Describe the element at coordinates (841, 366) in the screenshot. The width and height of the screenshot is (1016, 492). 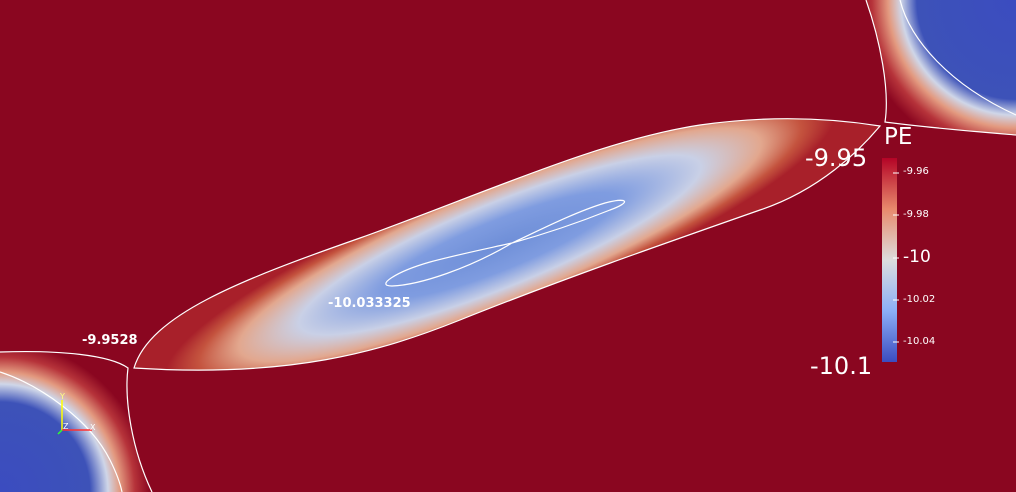
I see `legend-range-min: -10.1` at that location.